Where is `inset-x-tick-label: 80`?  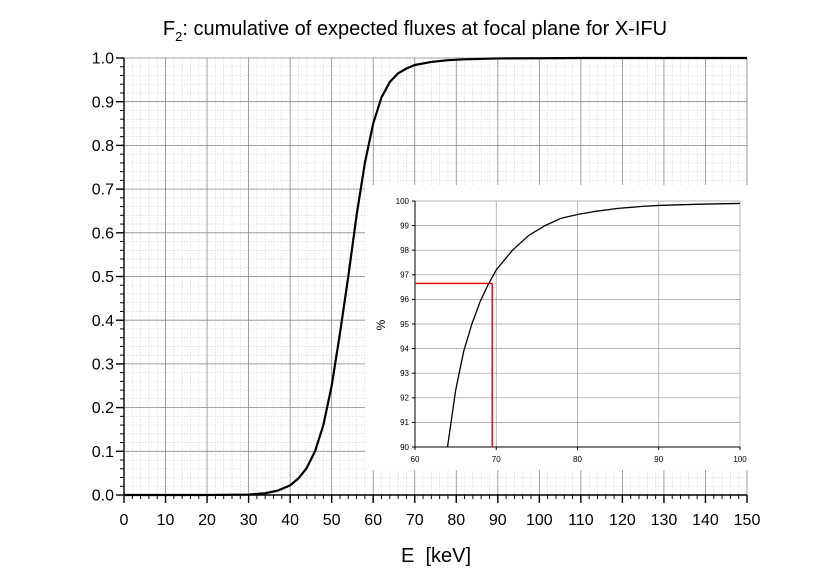
inset-x-tick-label: 80 is located at coordinates (577, 459).